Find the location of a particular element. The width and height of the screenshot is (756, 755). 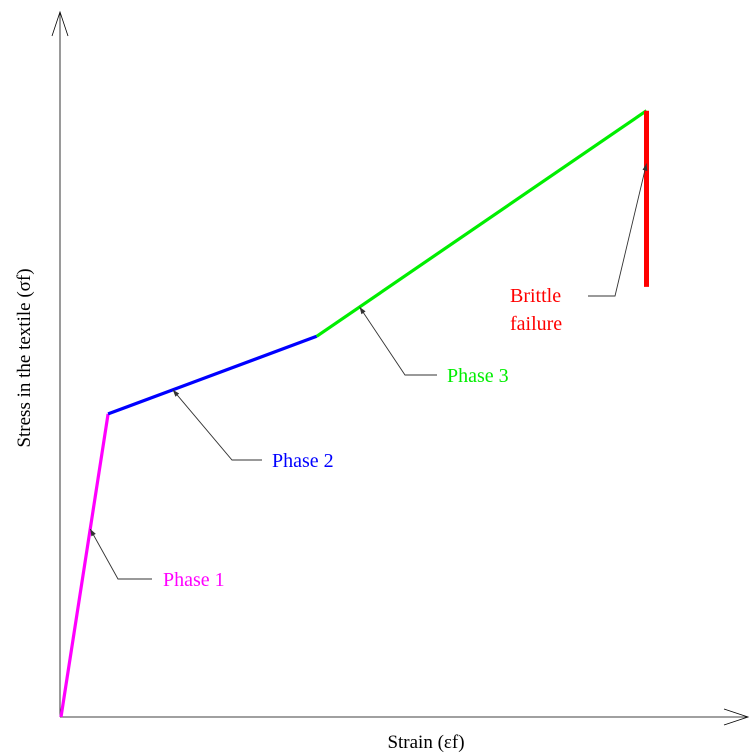

annotation-label-brittle-failure-line-1: Brittle is located at coordinates (535, 296).